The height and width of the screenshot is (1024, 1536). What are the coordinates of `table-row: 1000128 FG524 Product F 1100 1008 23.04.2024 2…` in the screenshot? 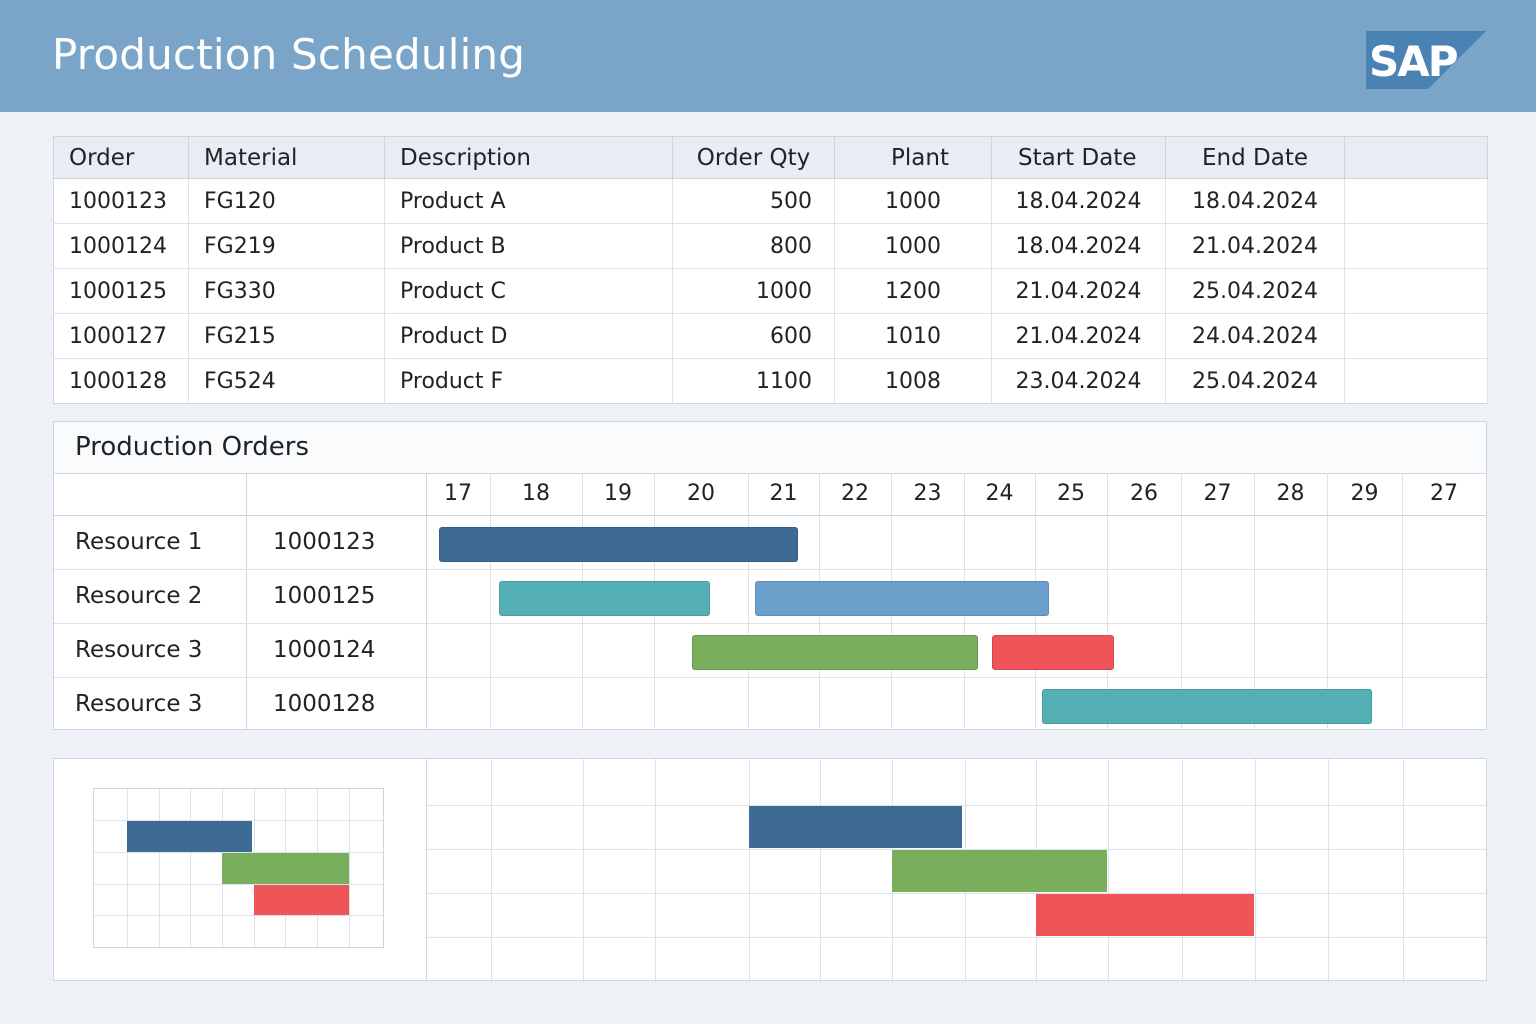 It's located at (770, 381).